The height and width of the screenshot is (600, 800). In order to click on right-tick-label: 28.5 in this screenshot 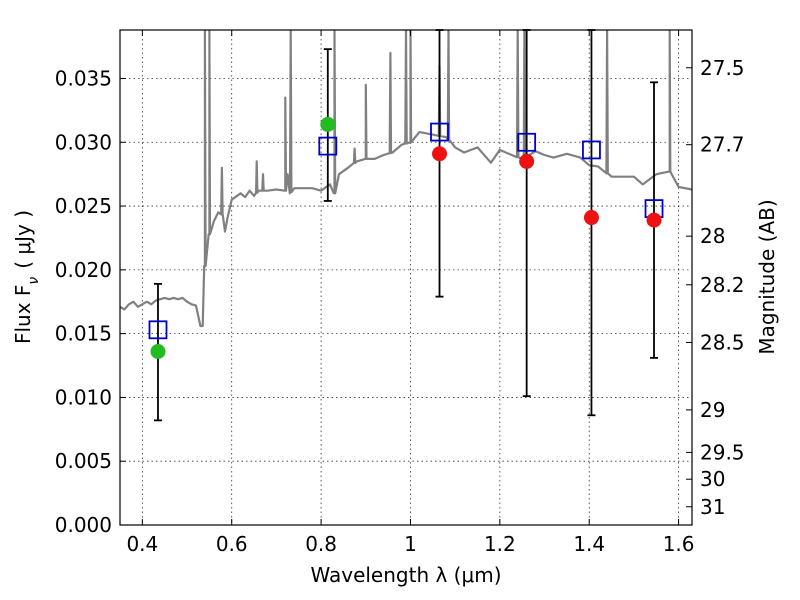, I will do `click(722, 342)`.